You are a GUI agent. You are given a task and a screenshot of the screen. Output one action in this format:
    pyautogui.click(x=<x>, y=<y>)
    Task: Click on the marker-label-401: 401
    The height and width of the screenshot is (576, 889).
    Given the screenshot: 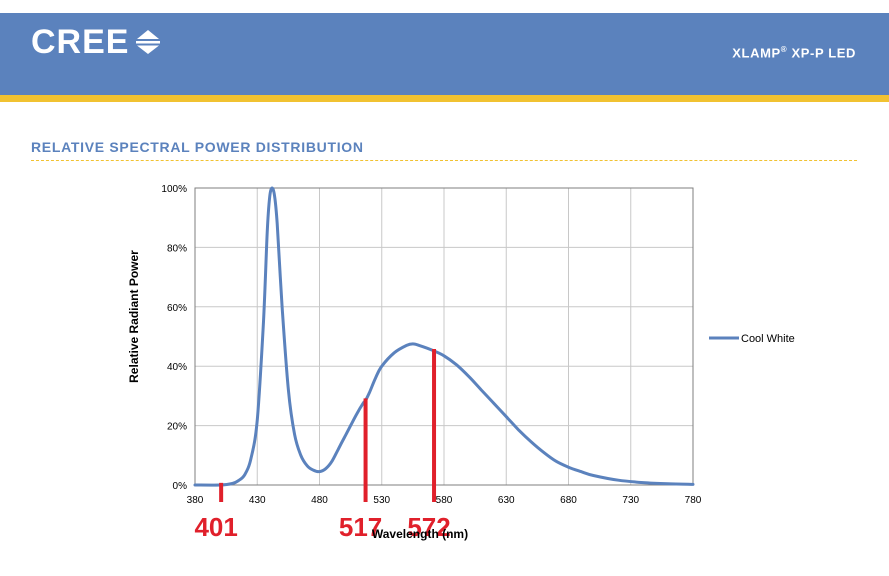 What is the action you would take?
    pyautogui.click(x=215, y=527)
    